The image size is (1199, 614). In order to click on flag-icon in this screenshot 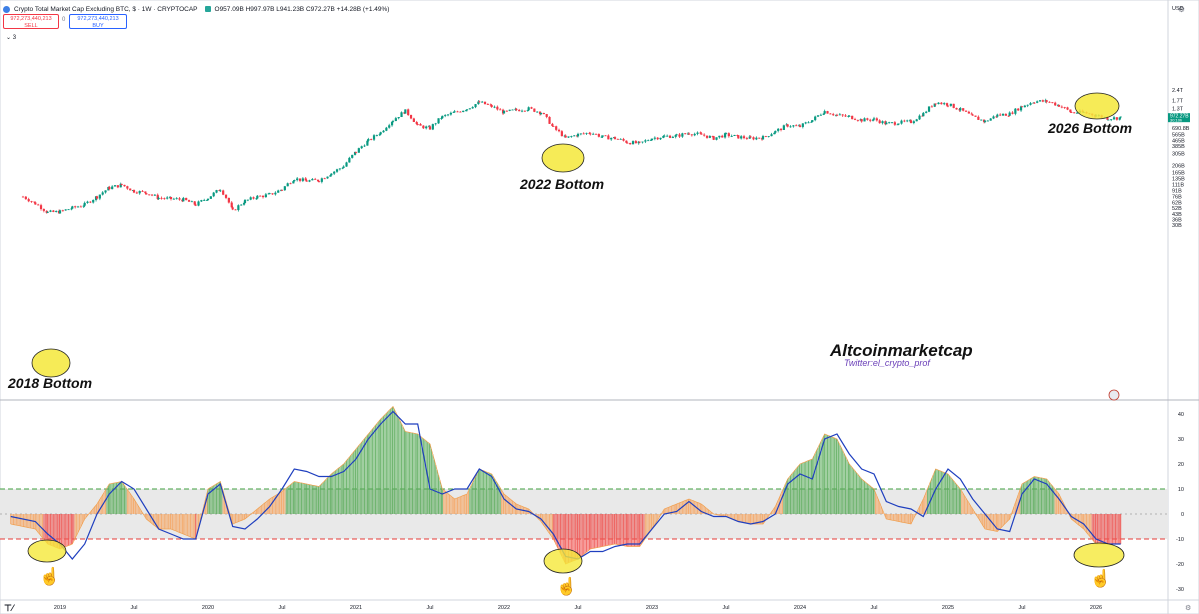, I will do `click(1114, 395)`.